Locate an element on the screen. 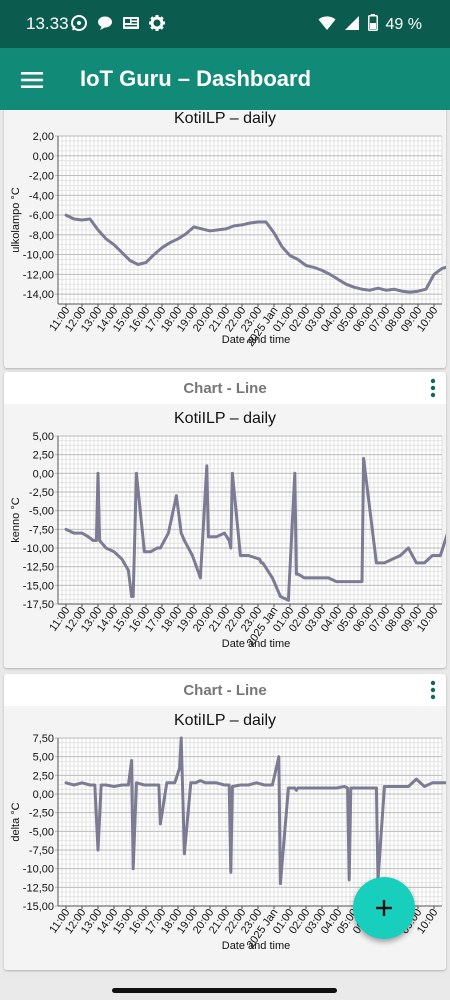  app-bar: IoT Guru – Dashboard is located at coordinates (225, 79).